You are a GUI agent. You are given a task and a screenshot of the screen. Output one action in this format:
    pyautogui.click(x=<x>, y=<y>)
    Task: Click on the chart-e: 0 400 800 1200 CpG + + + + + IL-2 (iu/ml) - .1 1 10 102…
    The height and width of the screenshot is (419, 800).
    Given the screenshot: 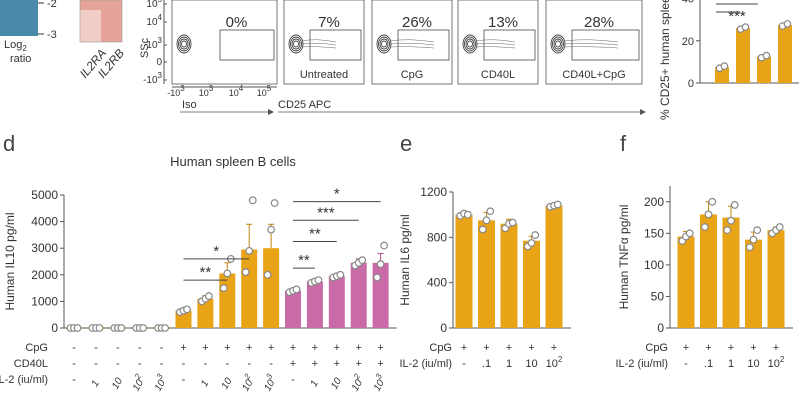 What is the action you would take?
    pyautogui.click(x=484, y=277)
    